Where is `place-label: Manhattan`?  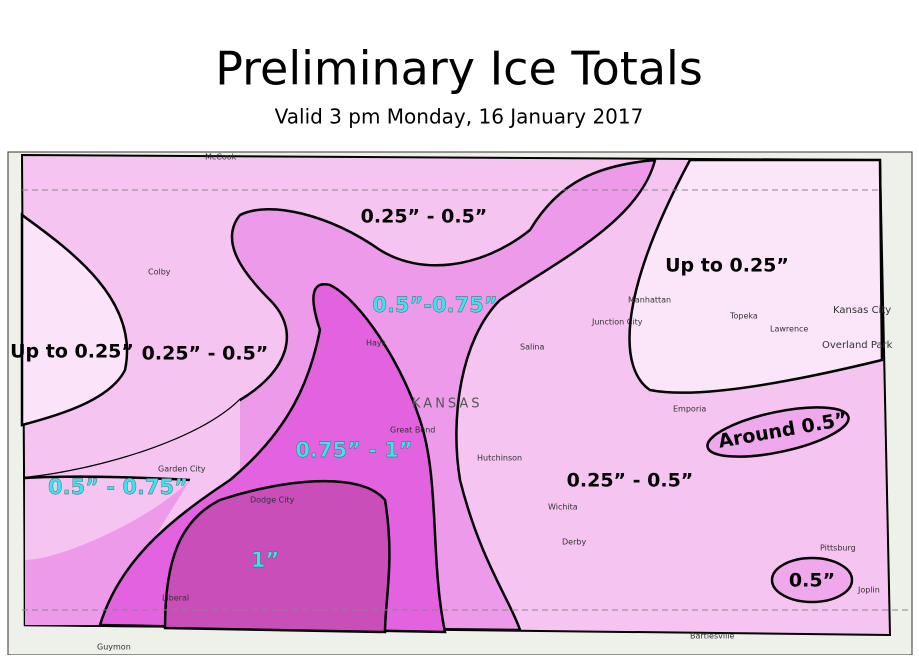 place-label: Manhattan is located at coordinates (649, 300).